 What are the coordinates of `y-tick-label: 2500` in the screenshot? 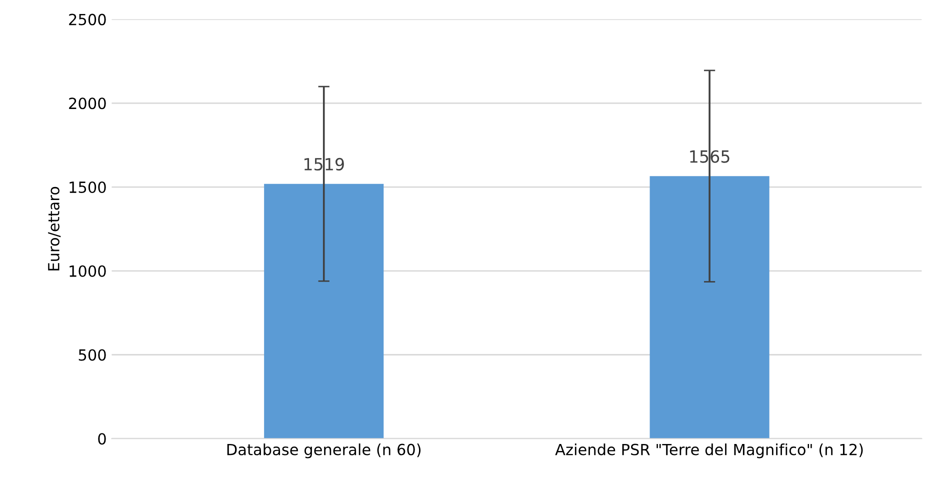 It's located at (87, 20).